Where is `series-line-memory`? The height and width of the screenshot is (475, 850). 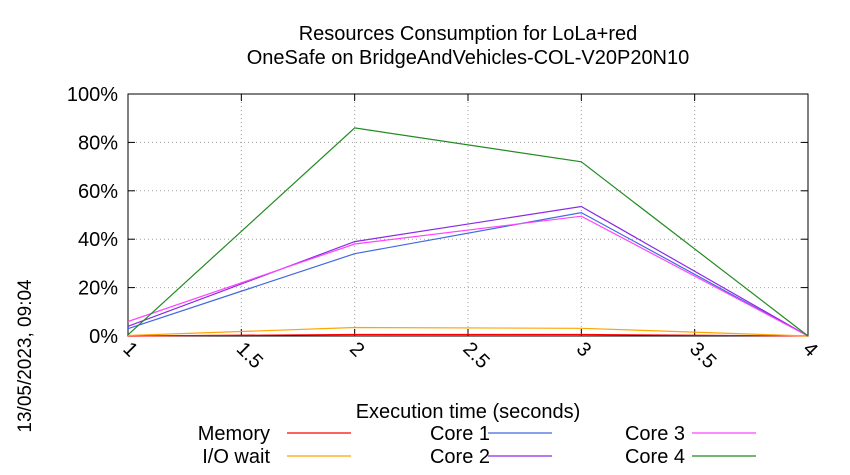 series-line-memory is located at coordinates (468, 335).